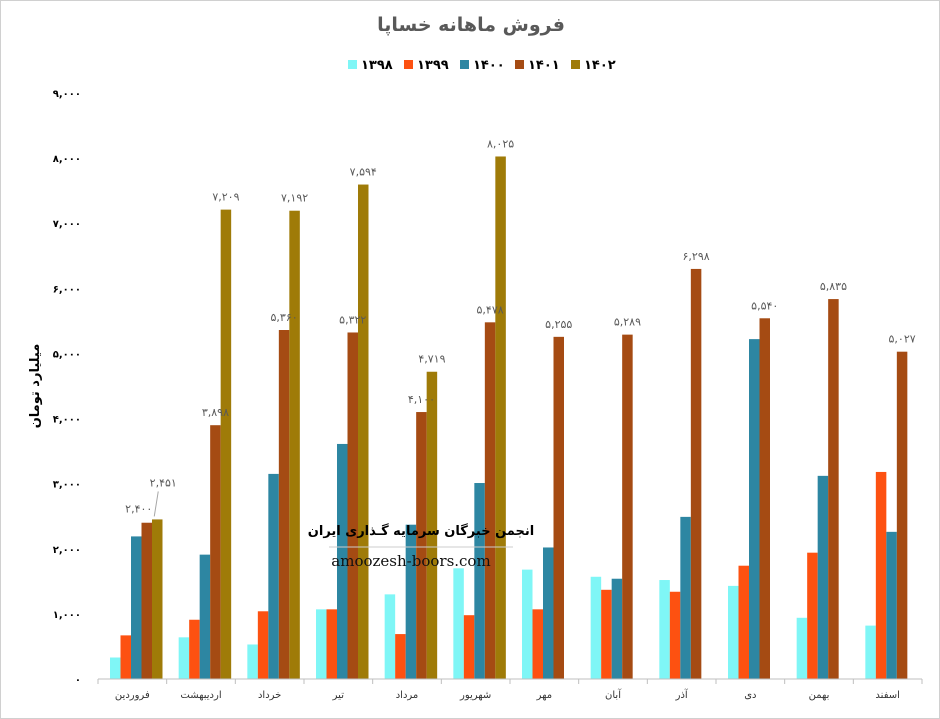  I want to click on data-label: ۵,۰۲۷, so click(902, 339).